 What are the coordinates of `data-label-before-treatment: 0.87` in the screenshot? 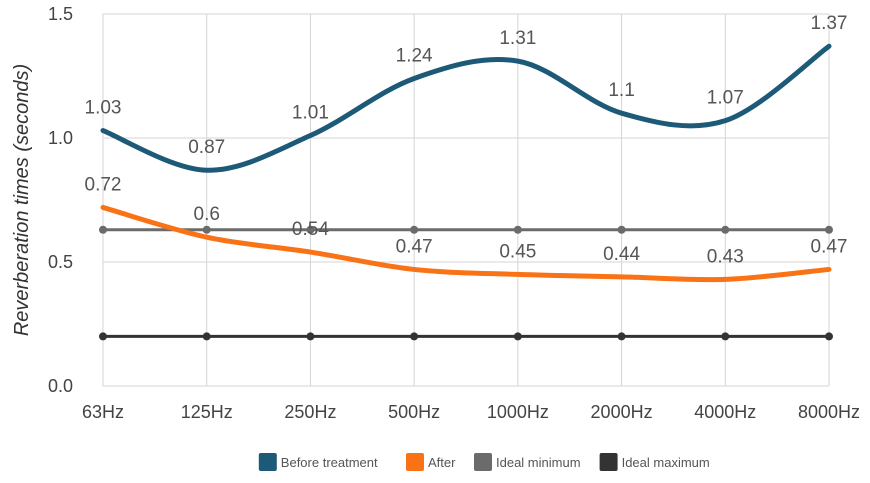 It's located at (206, 147).